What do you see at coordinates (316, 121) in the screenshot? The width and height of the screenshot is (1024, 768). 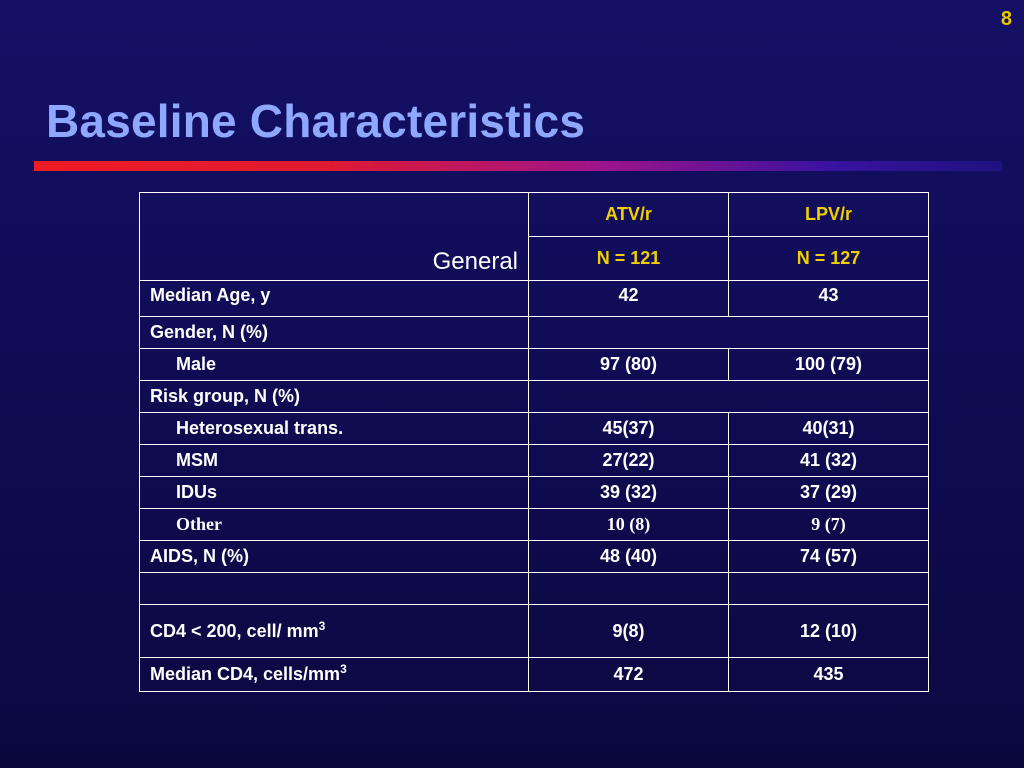 I see `slide-title: Baseline Characteristics` at bounding box center [316, 121].